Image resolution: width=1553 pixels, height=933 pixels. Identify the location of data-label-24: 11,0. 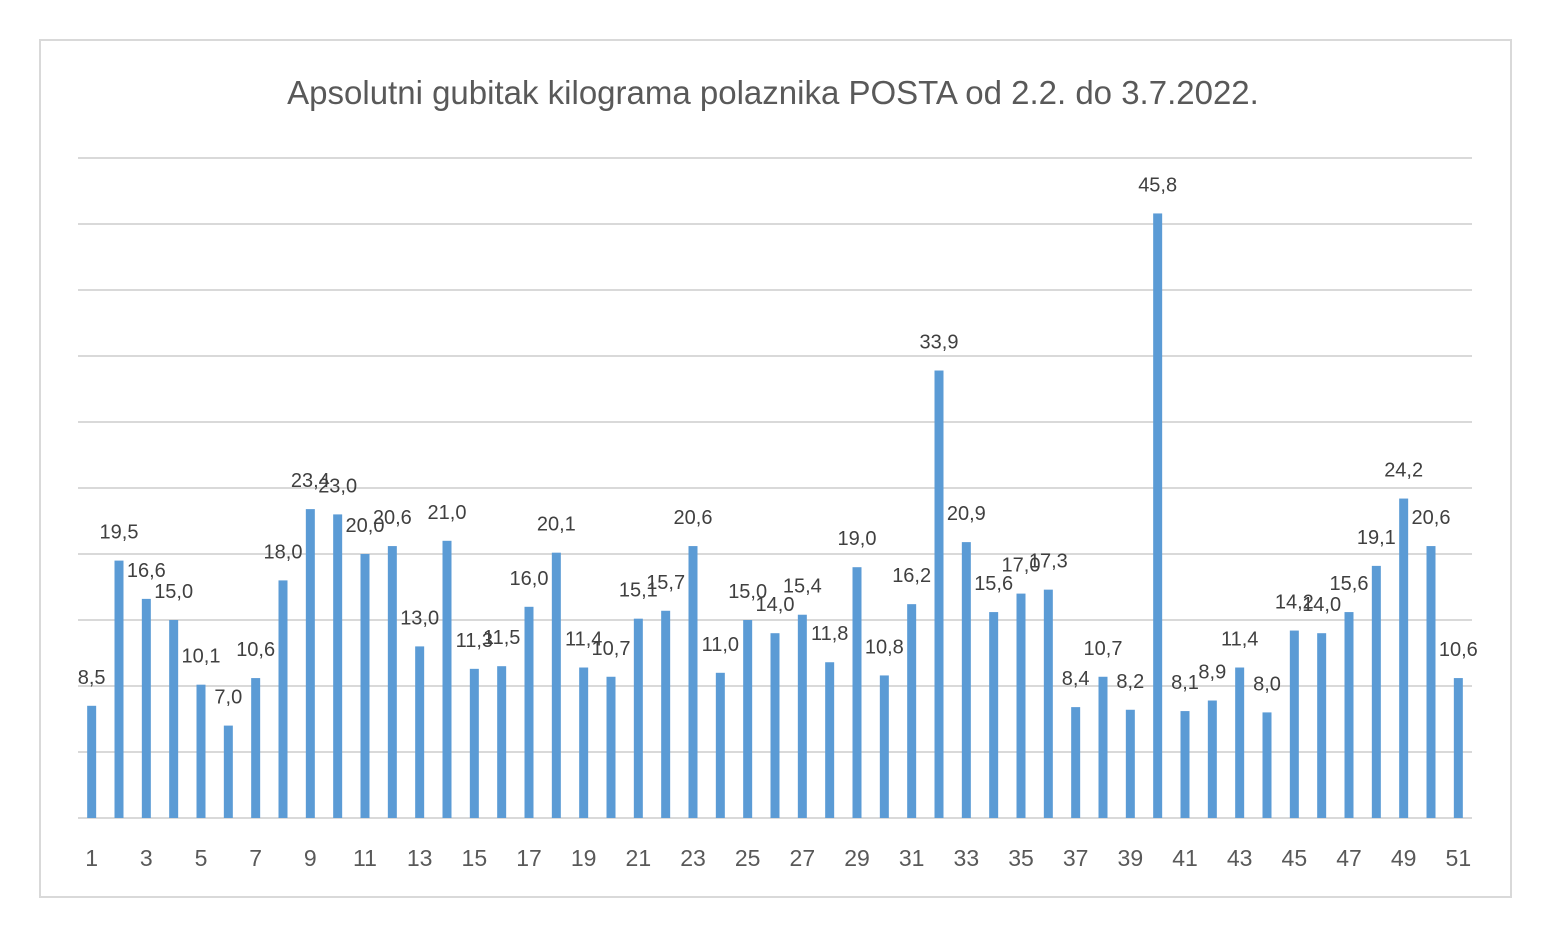
(720, 645).